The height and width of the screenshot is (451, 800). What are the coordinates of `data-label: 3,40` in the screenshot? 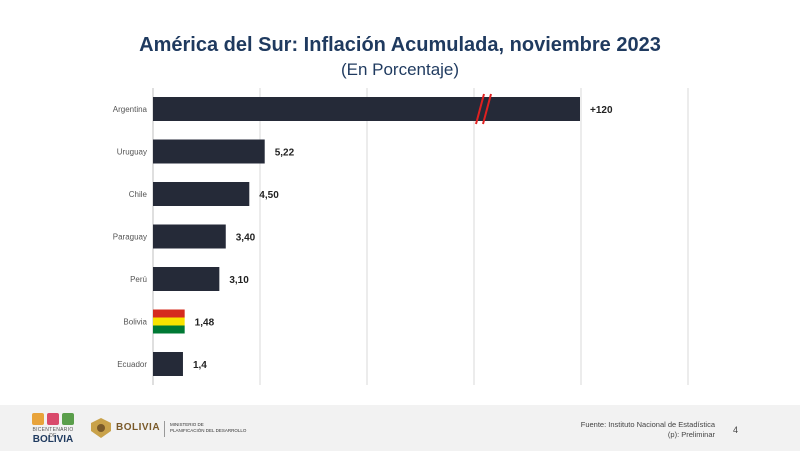 It's located at (246, 238).